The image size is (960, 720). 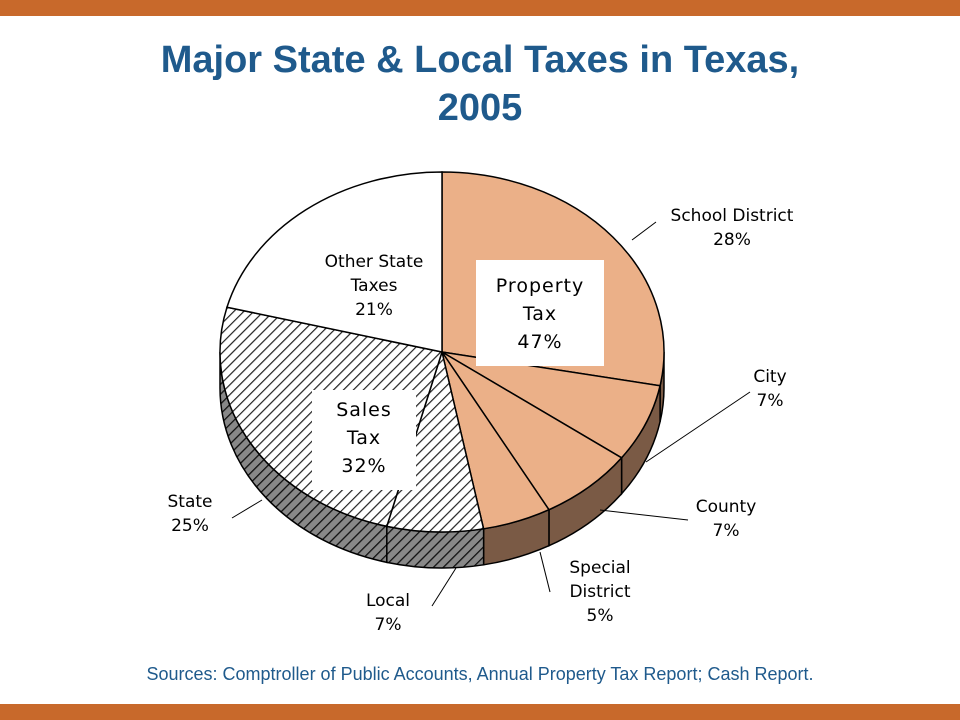 I want to click on slice-label-special-district: Special District 5%, so click(x=599, y=592).